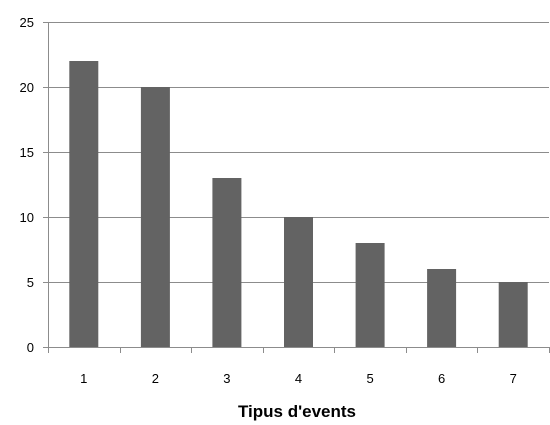 Image resolution: width=550 pixels, height=425 pixels. I want to click on x-tick-label: 3, so click(226, 378).